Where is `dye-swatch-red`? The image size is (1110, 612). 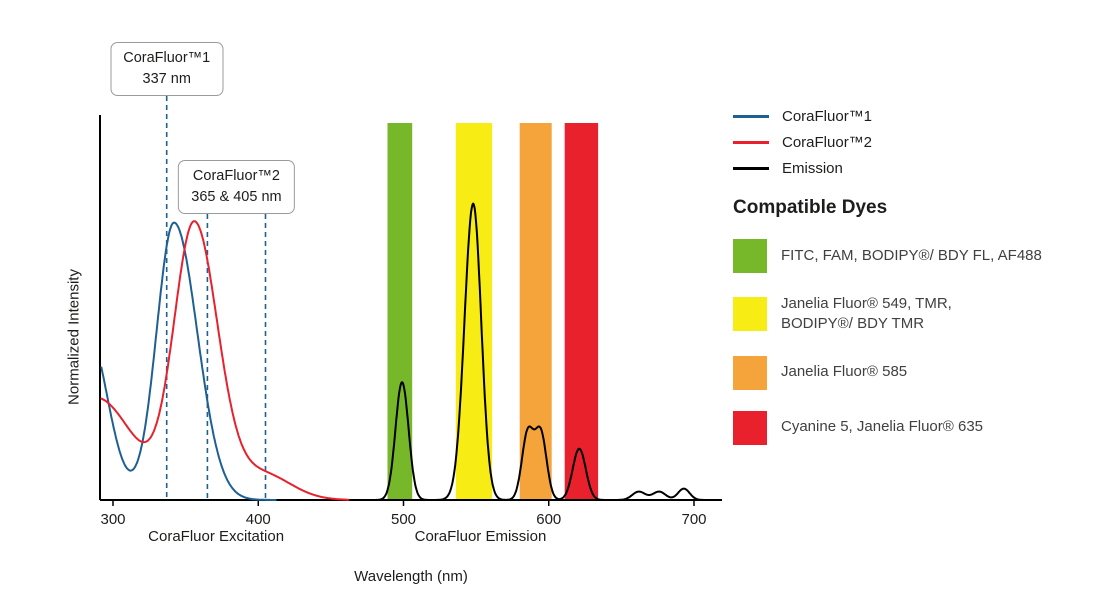
dye-swatch-red is located at coordinates (750, 427).